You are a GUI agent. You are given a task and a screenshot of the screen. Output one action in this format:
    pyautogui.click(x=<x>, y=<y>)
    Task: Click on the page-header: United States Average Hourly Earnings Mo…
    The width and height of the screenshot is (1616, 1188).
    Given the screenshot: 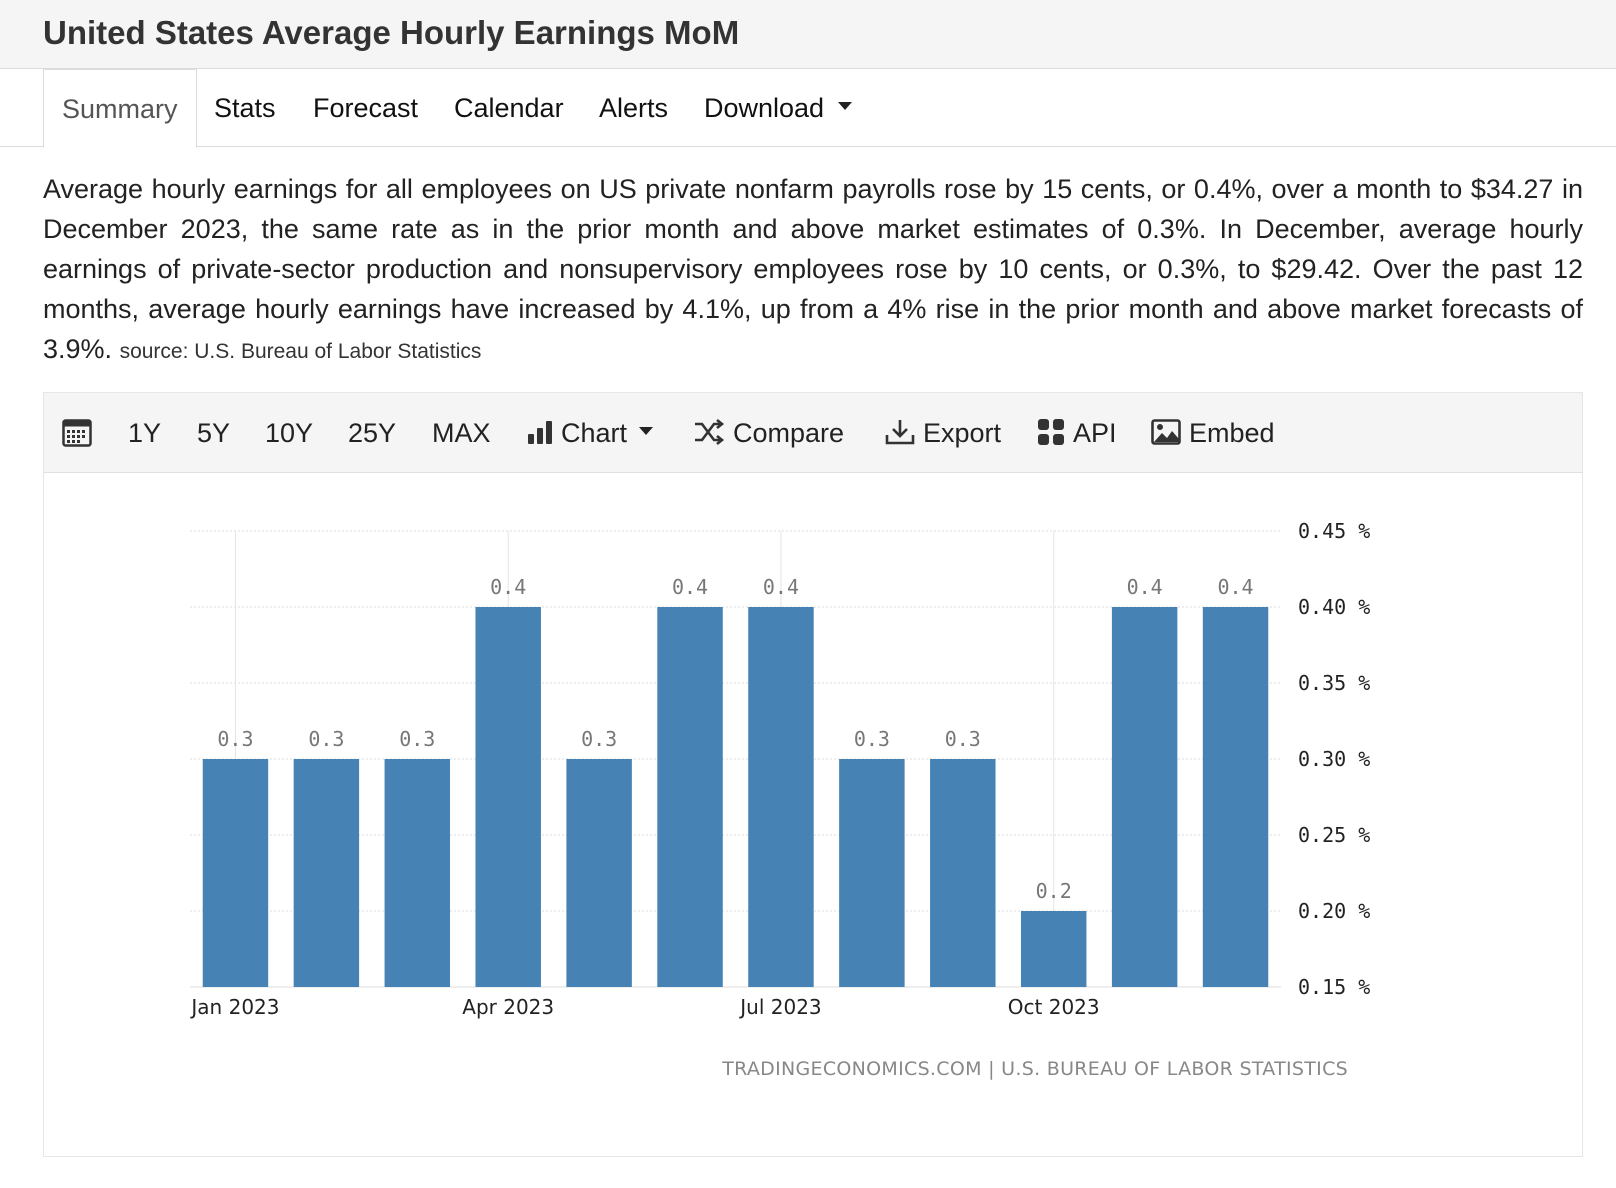 What is the action you would take?
    pyautogui.click(x=808, y=34)
    